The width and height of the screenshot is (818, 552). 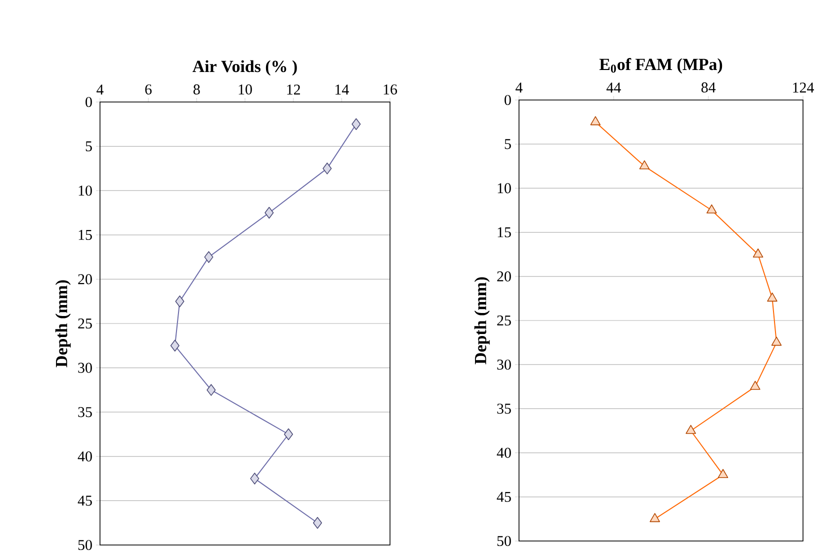 I want to click on x-tick-label: 12, so click(x=293, y=89).